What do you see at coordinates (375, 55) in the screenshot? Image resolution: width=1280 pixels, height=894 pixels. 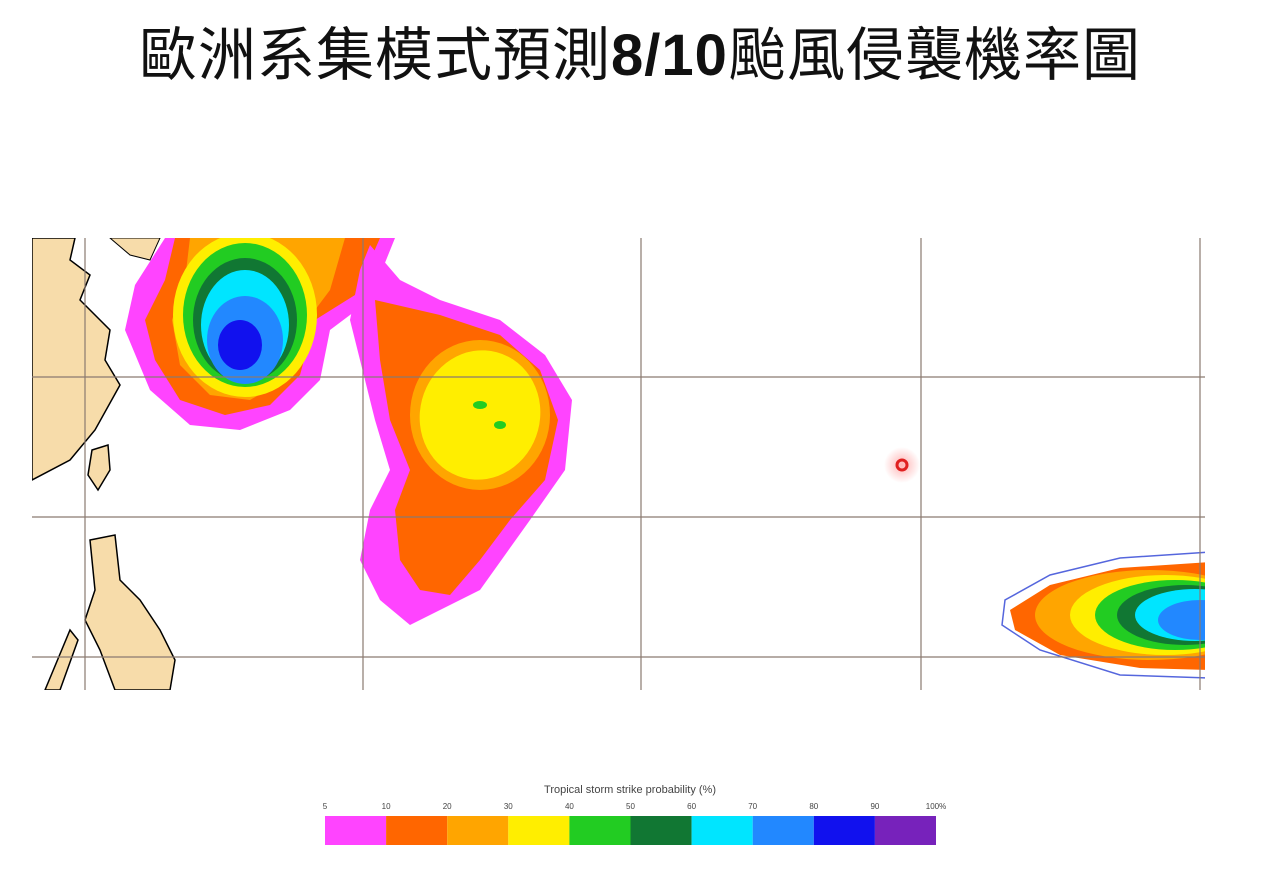 I see `title-text: 歐洲系集模式預測` at bounding box center [375, 55].